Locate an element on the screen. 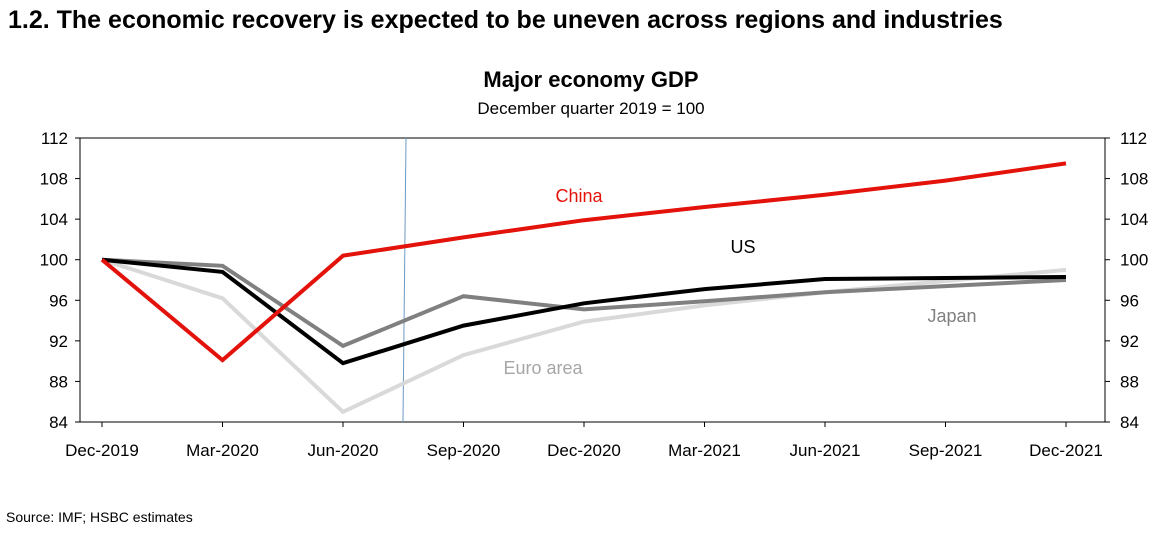  period-marker-line is located at coordinates (404, 280).